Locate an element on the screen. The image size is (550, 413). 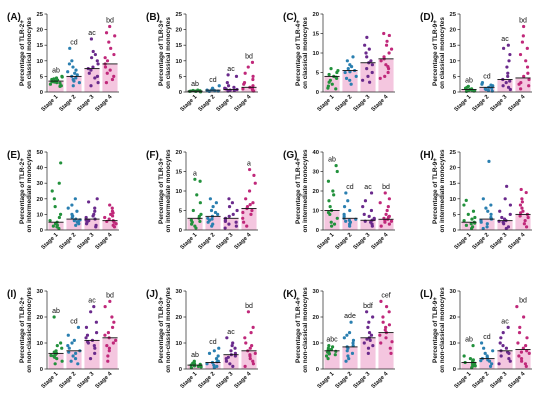
y-tick-label: 5 is located at coordinates (318, 74).